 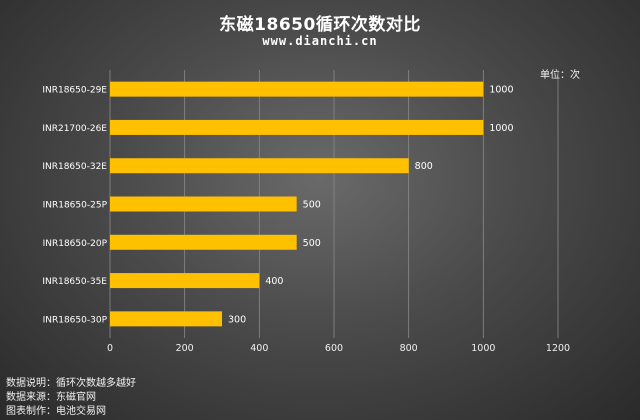 What do you see at coordinates (312, 243) in the screenshot?
I see `value-label-4: 500` at bounding box center [312, 243].